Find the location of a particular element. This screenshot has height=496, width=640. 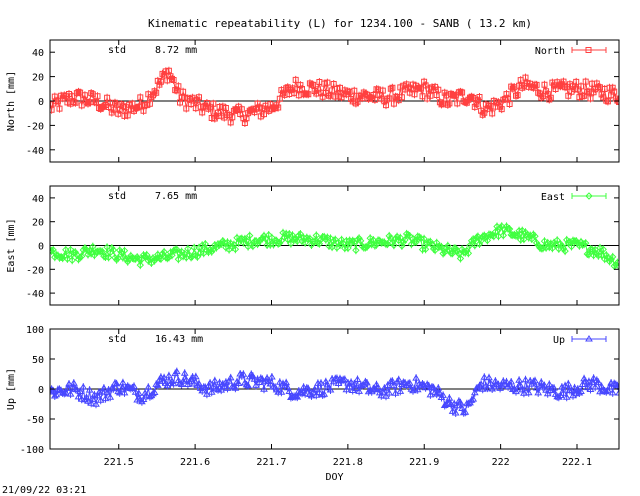

x-axis-label: DOY is located at coordinates (334, 477).